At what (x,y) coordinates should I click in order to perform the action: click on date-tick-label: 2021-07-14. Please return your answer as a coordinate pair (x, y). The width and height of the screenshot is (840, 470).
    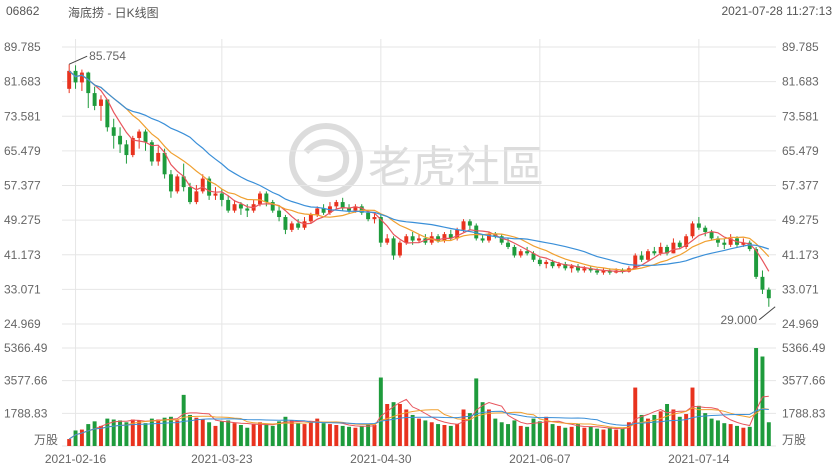
    Looking at the image, I should click on (699, 459).